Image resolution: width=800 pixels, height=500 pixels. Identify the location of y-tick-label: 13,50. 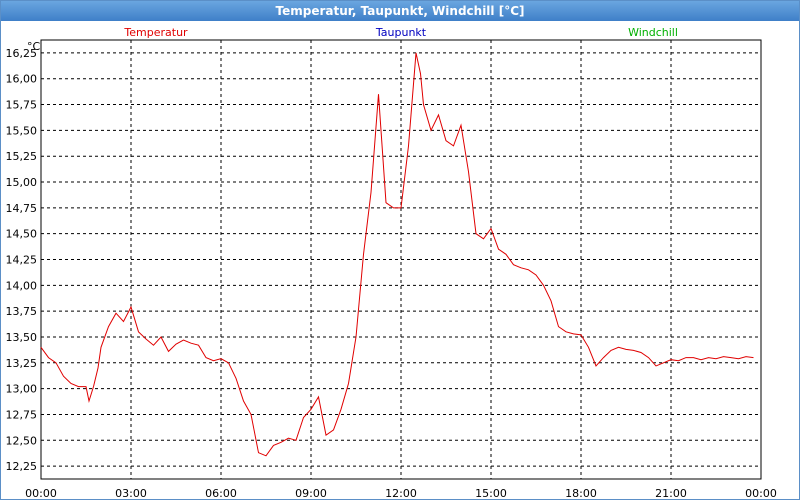
(22, 337).